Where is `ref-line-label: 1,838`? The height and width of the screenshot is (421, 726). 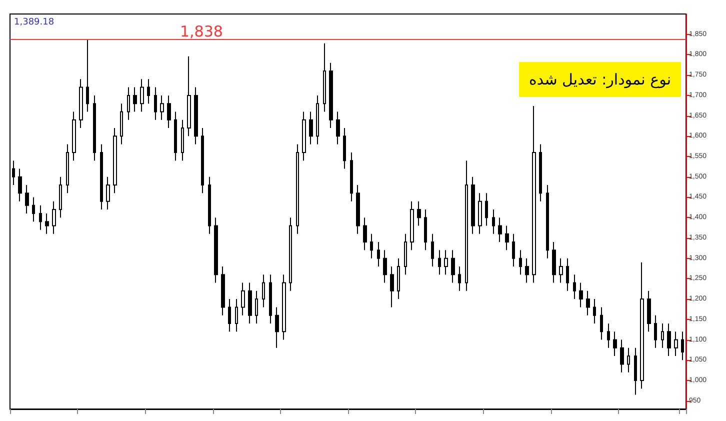 ref-line-label: 1,838 is located at coordinates (201, 31).